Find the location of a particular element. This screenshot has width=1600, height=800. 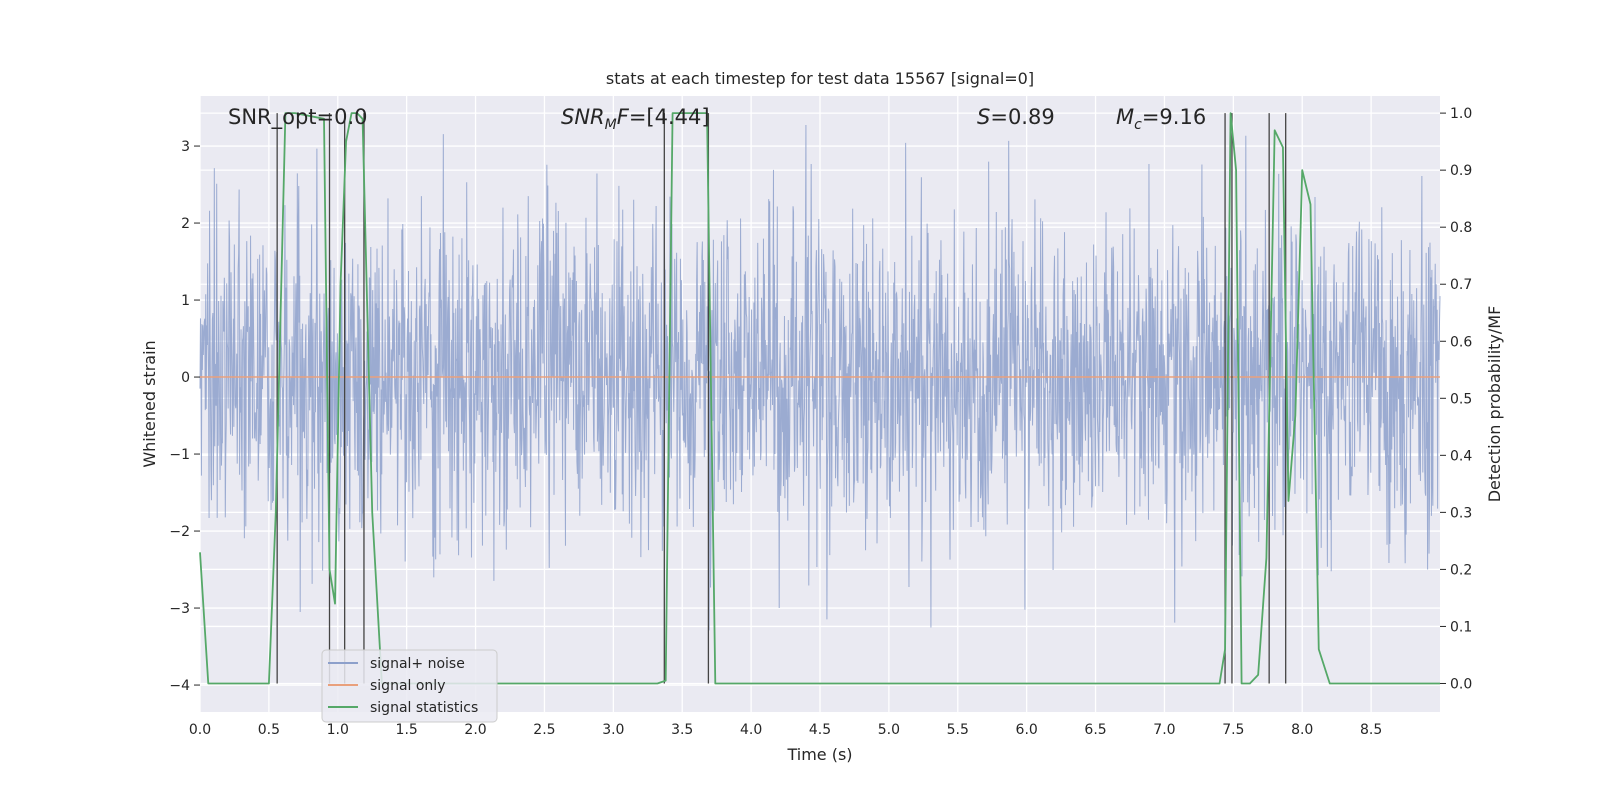

y-left-tick-label: −1 is located at coordinates (179, 455).